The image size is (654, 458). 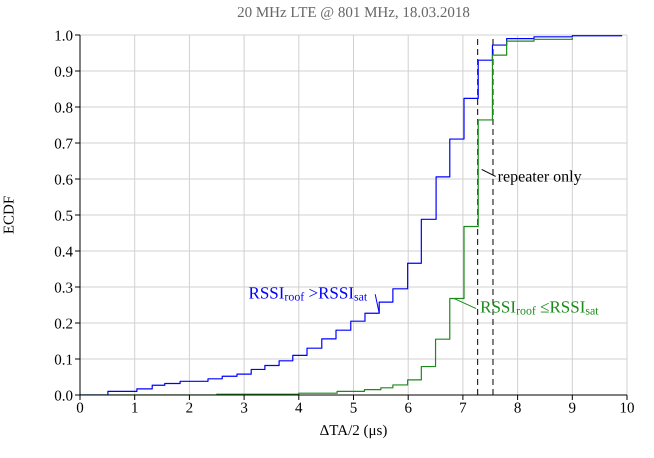 What do you see at coordinates (63, 360) in the screenshot?
I see `y-tick-label: 0.1` at bounding box center [63, 360].